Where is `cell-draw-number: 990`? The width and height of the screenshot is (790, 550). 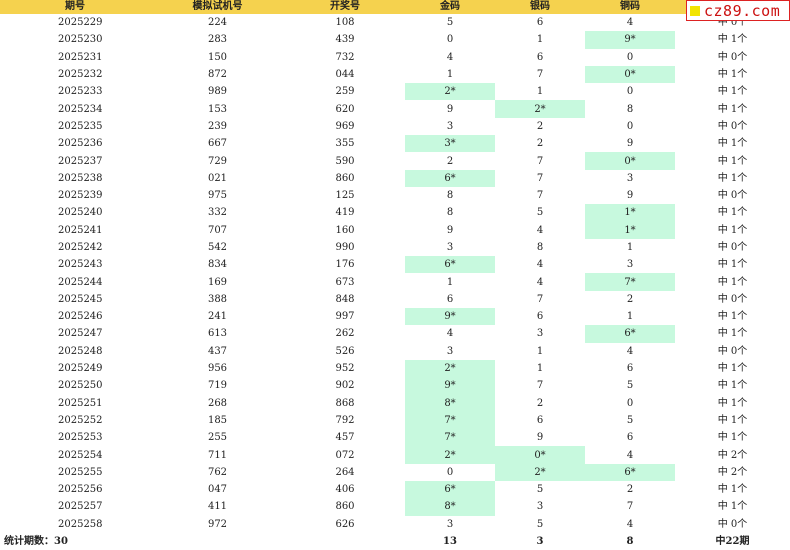
cell-draw-number: 990 is located at coordinates (345, 247).